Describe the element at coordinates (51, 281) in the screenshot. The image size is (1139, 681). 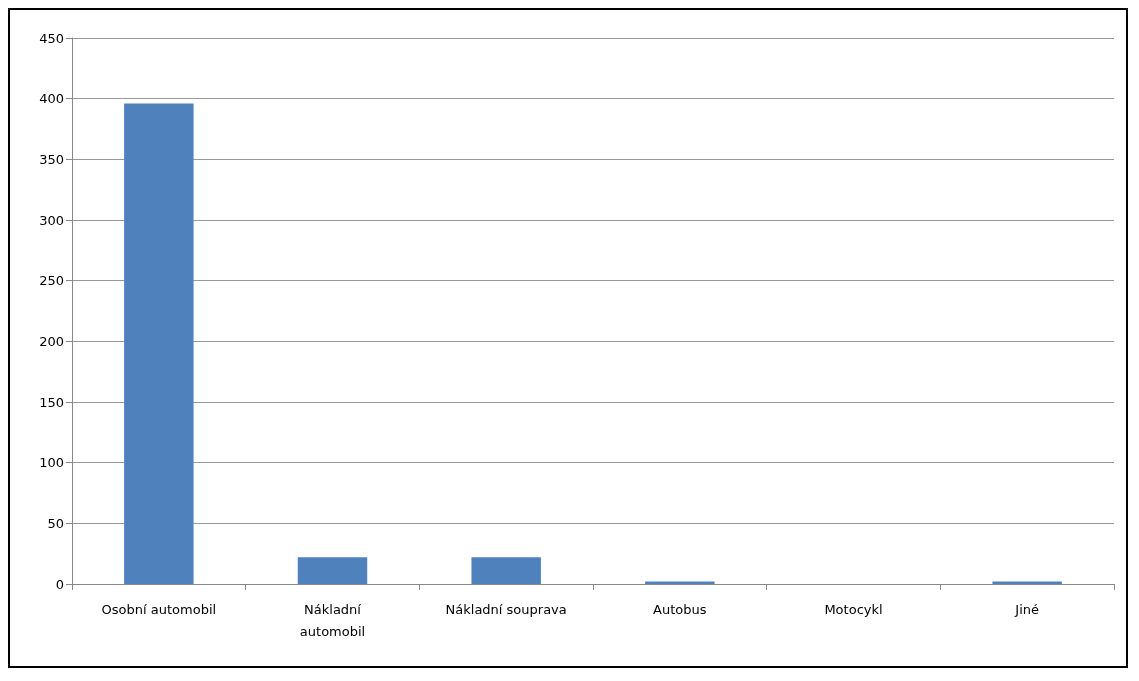
I see `y-tick-label: 250` at that location.